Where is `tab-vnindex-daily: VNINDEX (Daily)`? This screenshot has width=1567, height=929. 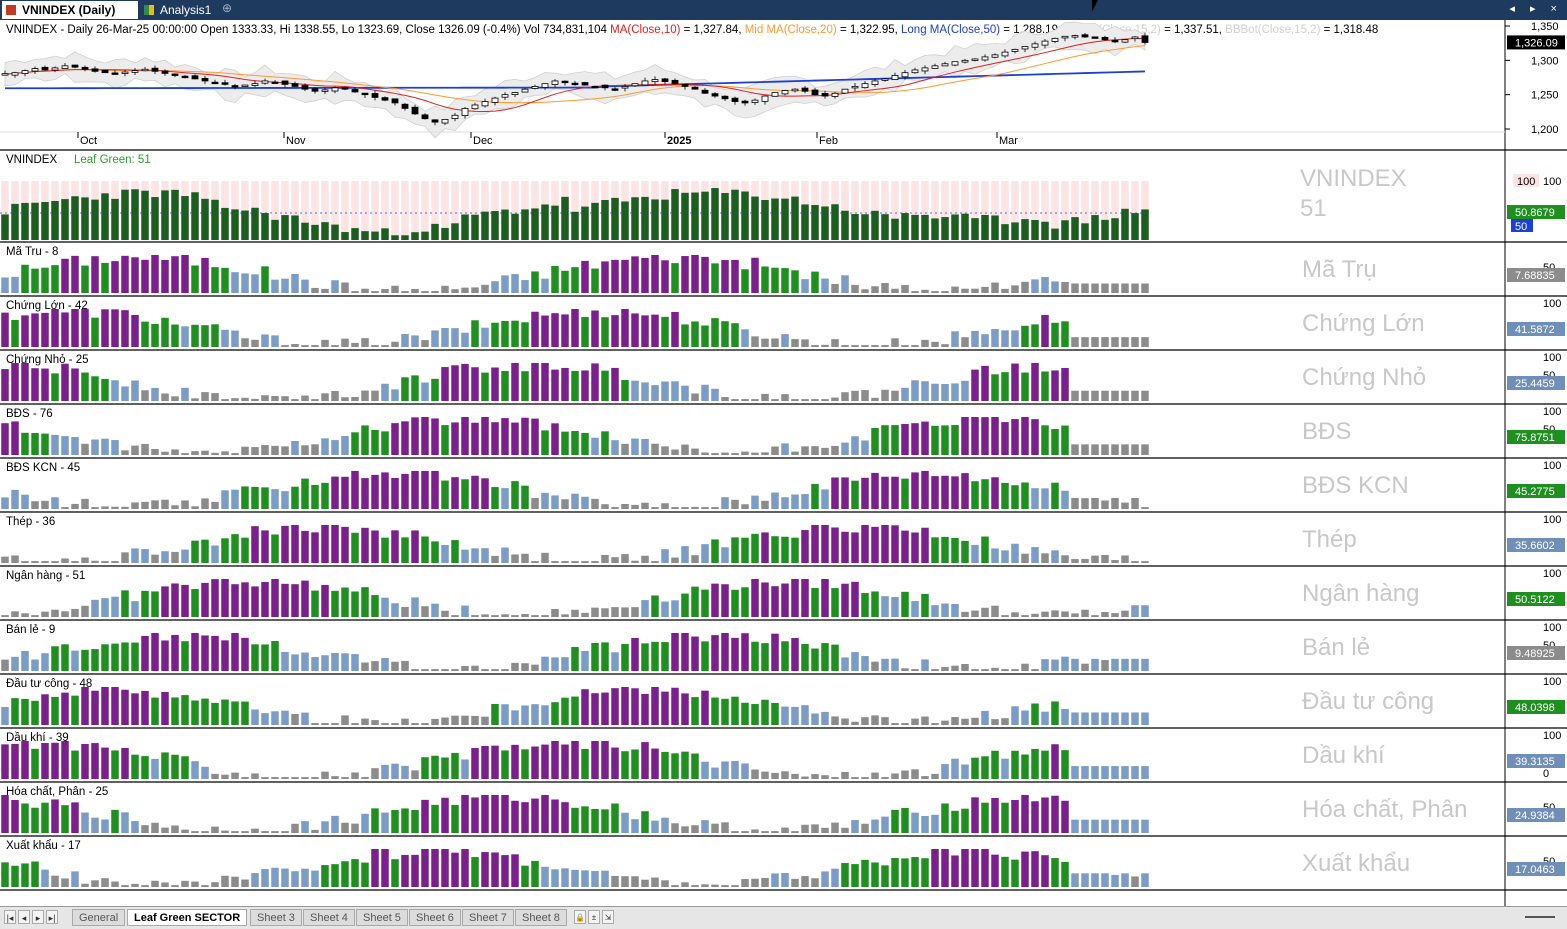 tab-vnindex-daily: VNINDEX (Daily) is located at coordinates (70, 10).